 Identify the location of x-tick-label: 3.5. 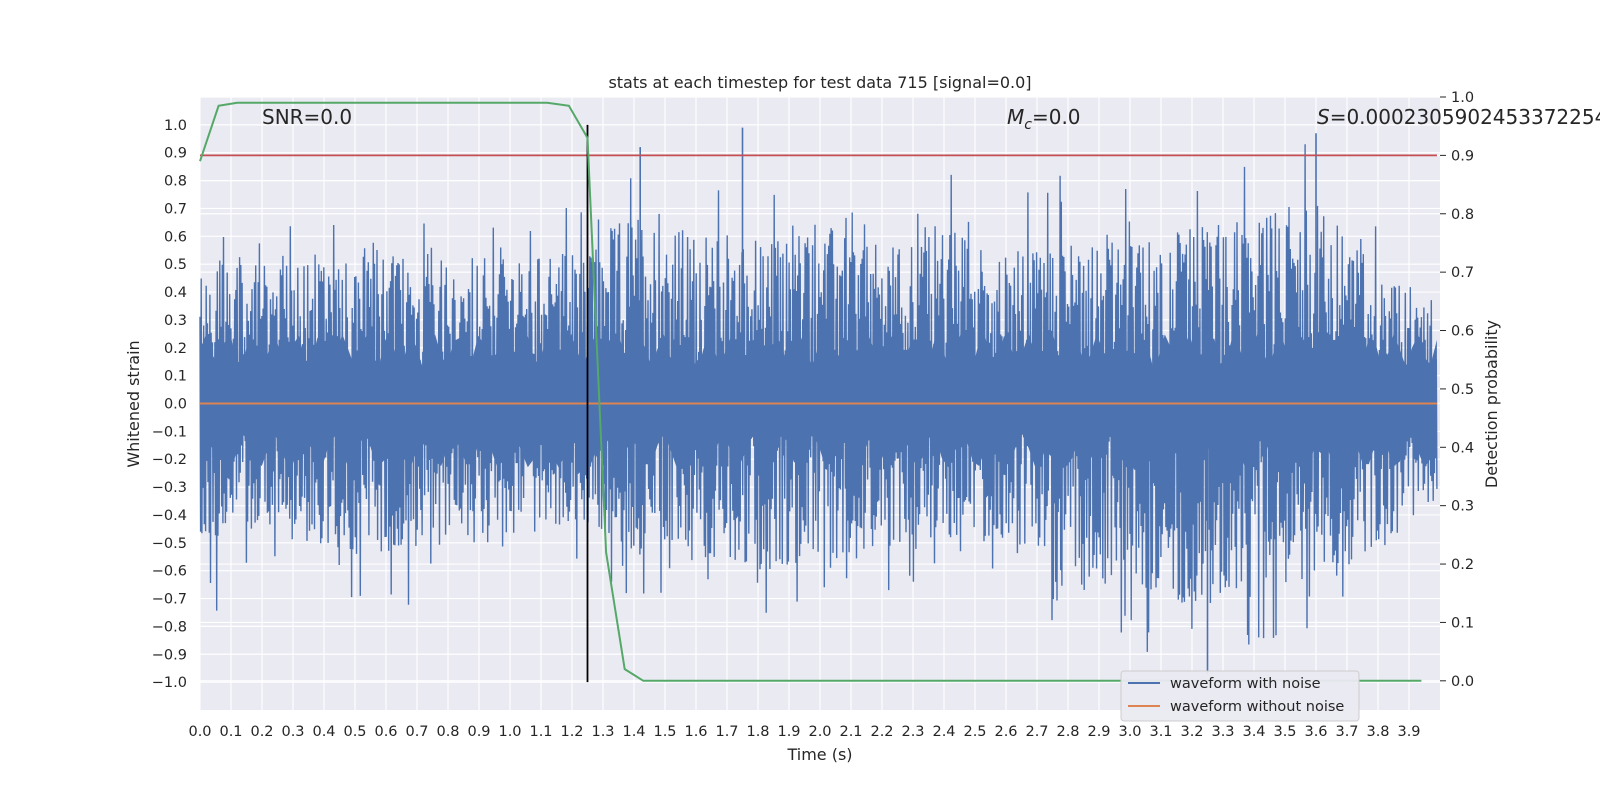
(1284, 732).